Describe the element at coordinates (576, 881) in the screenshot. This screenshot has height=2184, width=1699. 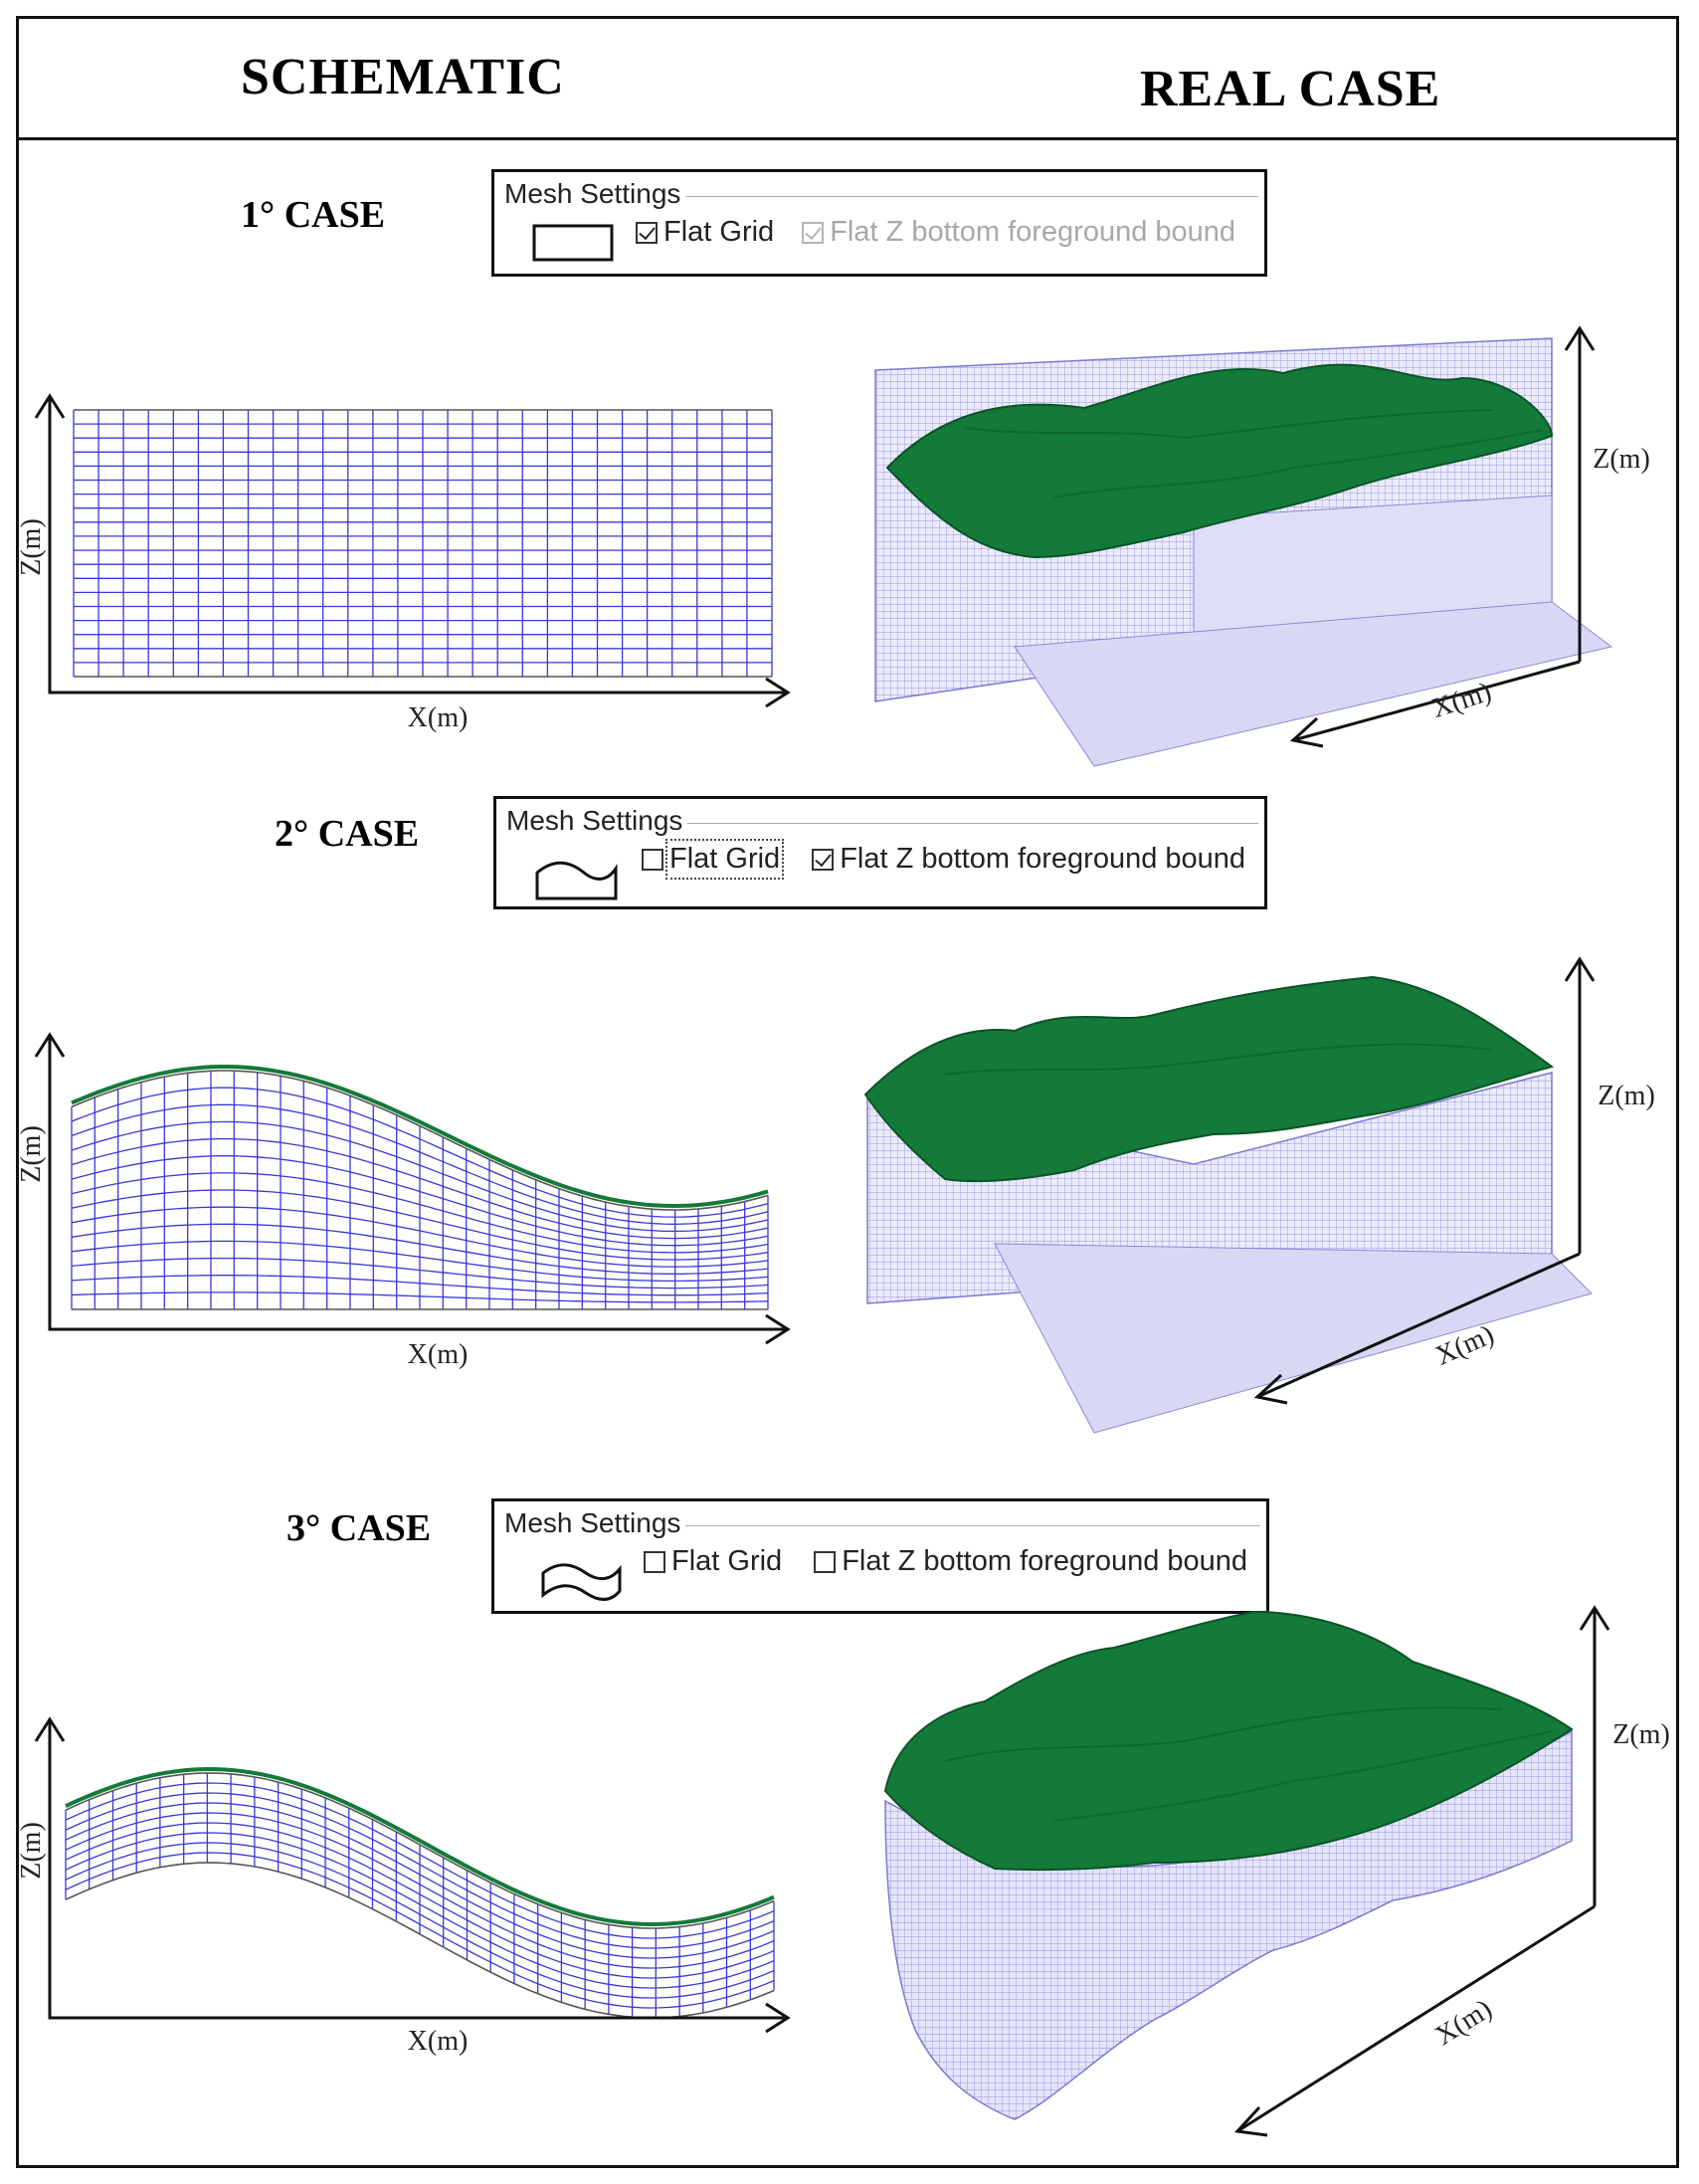
I see `wavy-top-flat-bottom-icon` at that location.